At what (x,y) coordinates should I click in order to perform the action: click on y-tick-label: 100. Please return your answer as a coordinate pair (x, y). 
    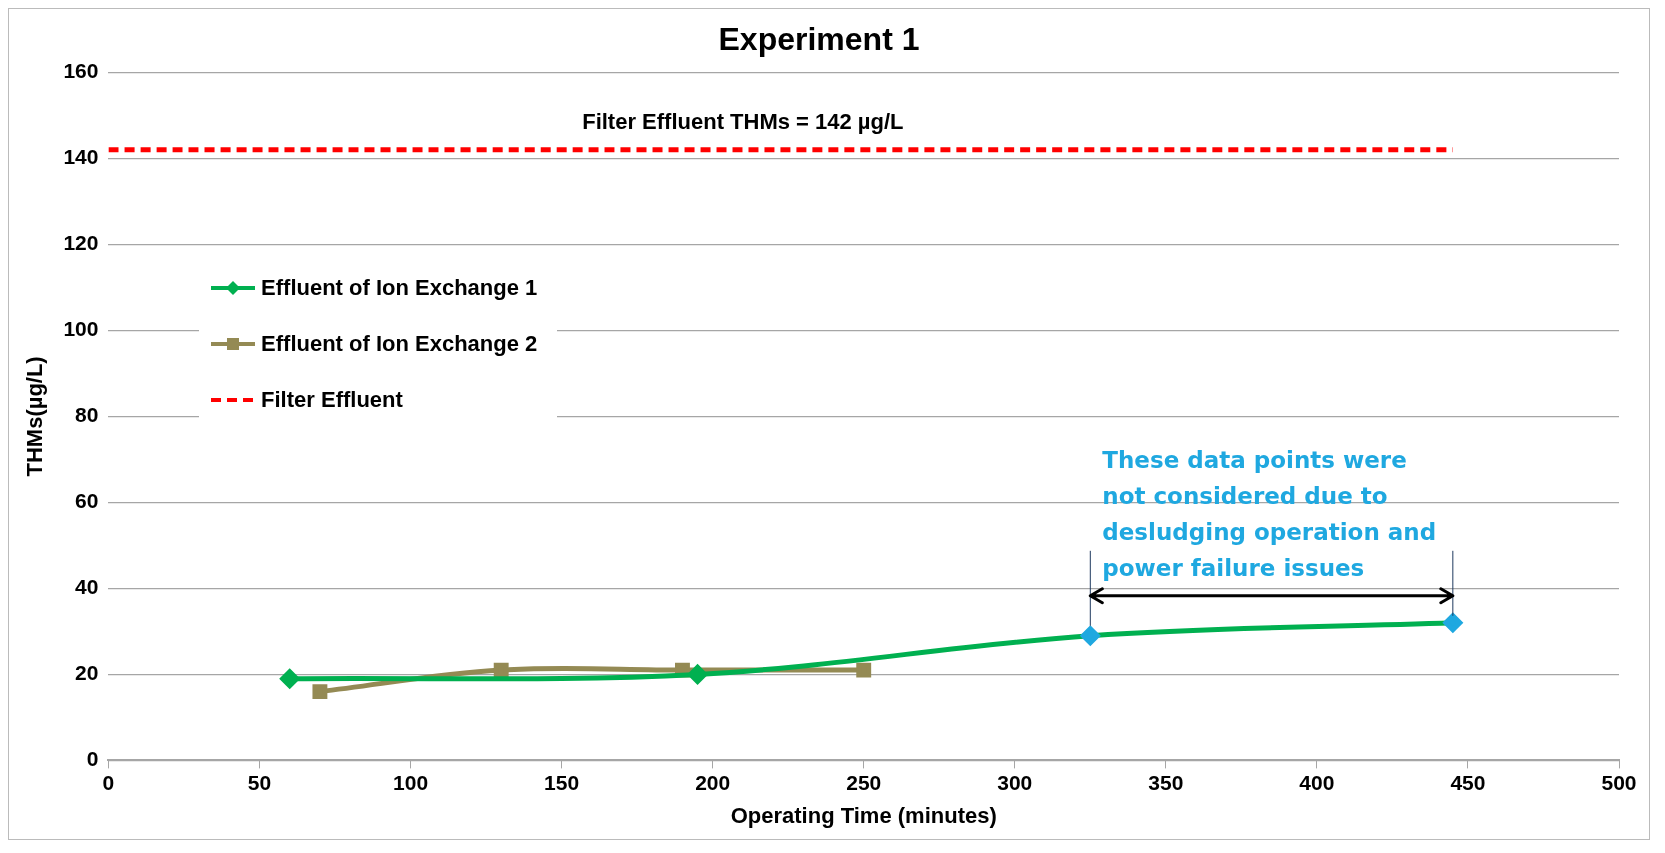
    Looking at the image, I should click on (81, 329).